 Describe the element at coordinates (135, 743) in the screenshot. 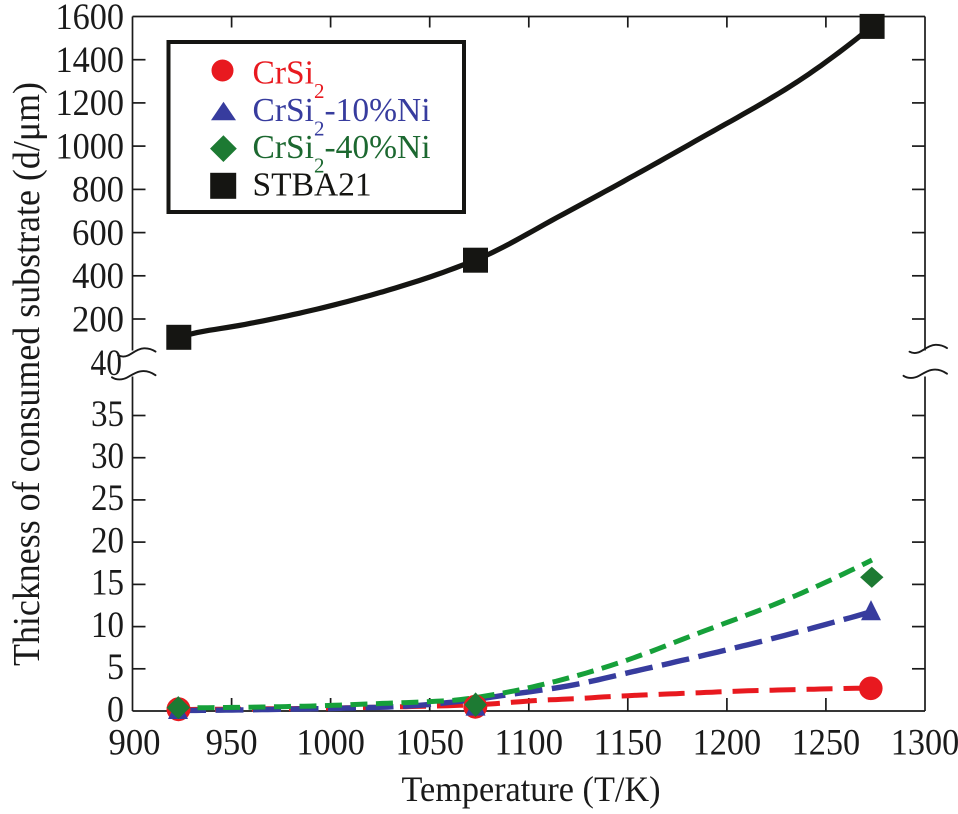

I see `svg-text: 900` at that location.